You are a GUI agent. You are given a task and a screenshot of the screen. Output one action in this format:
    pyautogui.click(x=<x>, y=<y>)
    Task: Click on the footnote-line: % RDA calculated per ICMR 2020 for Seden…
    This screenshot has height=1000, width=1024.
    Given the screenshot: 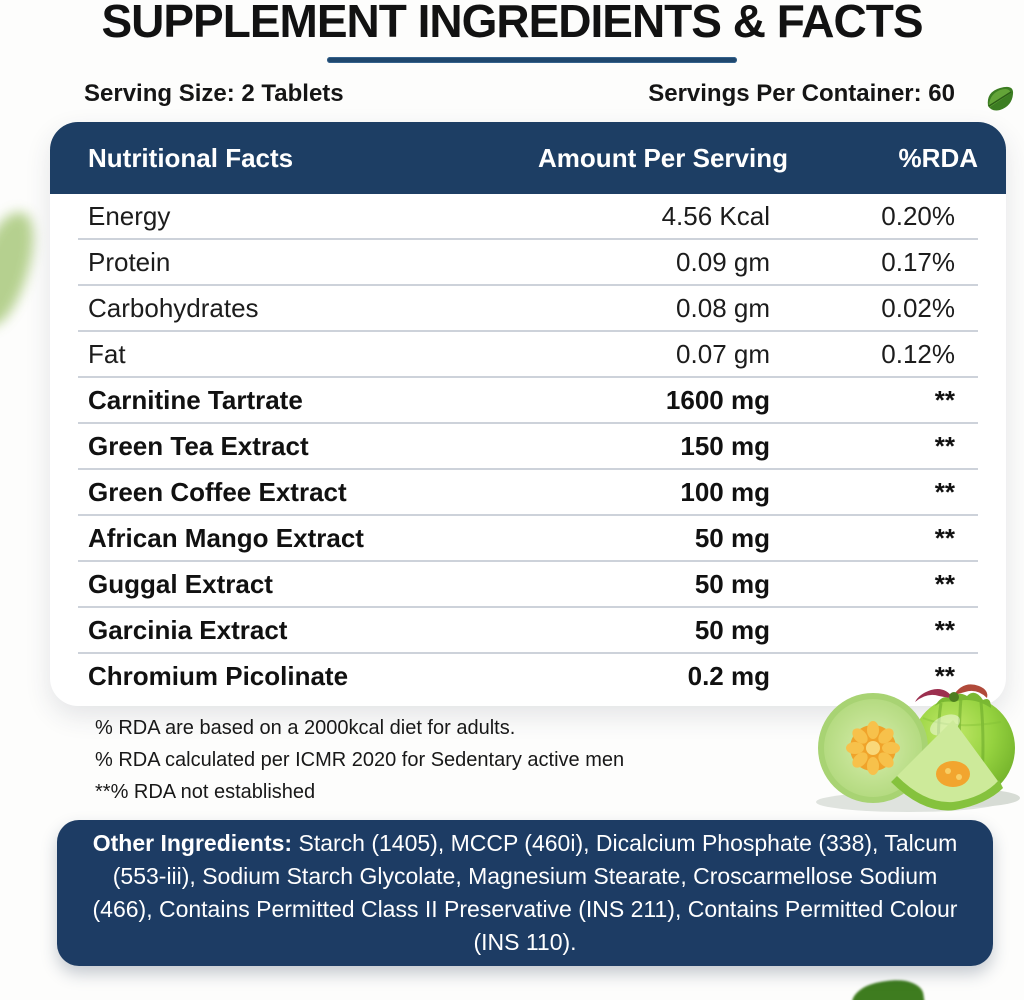 What is the action you would take?
    pyautogui.click(x=360, y=760)
    